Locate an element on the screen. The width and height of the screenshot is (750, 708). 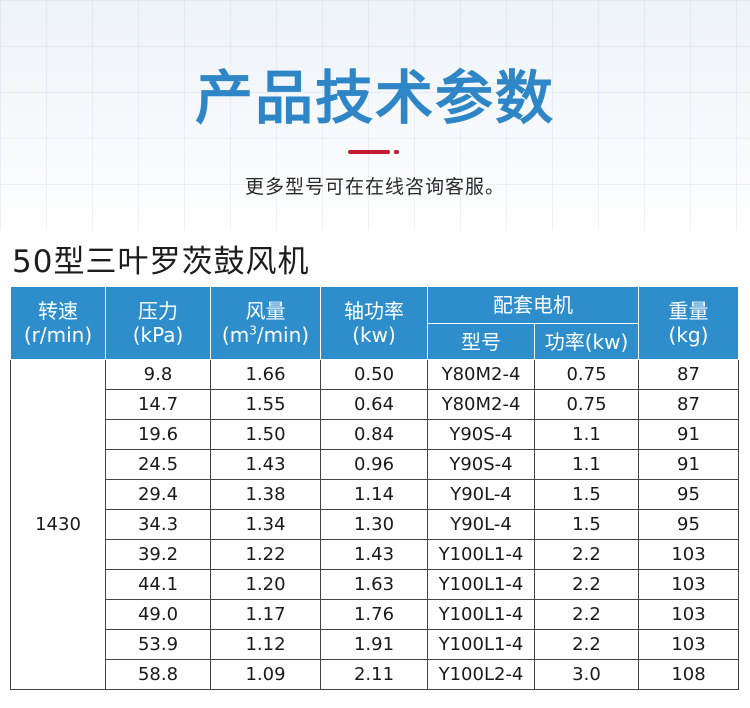
header-motor: 配套电机 is located at coordinates (533, 305).